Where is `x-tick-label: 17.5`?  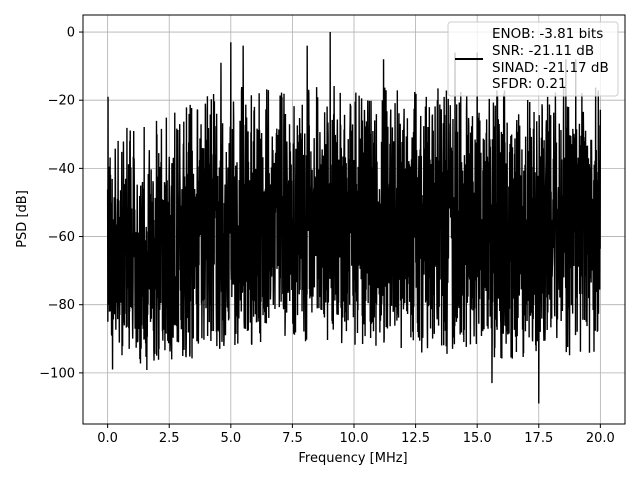 x-tick-label: 17.5 is located at coordinates (538, 438).